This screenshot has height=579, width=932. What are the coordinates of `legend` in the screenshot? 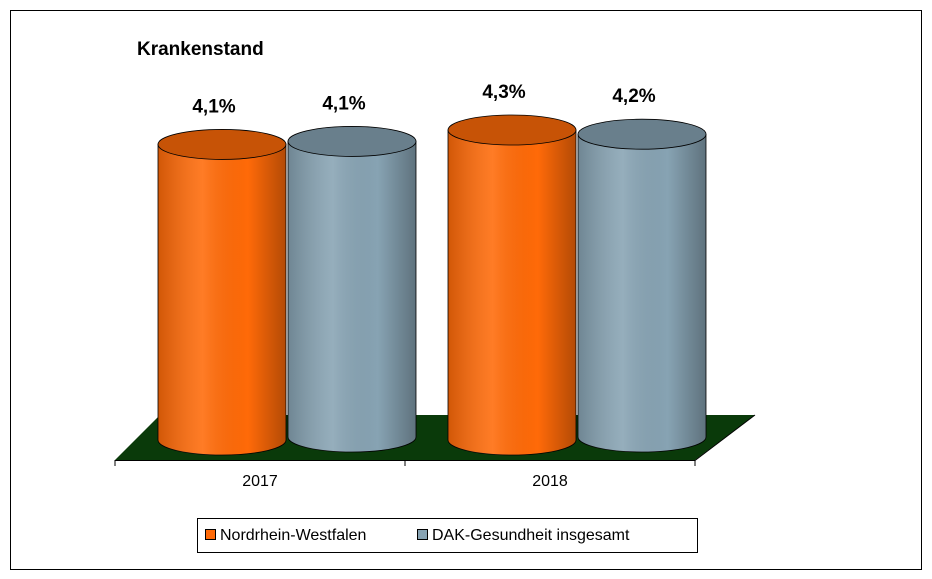 It's located at (447, 535).